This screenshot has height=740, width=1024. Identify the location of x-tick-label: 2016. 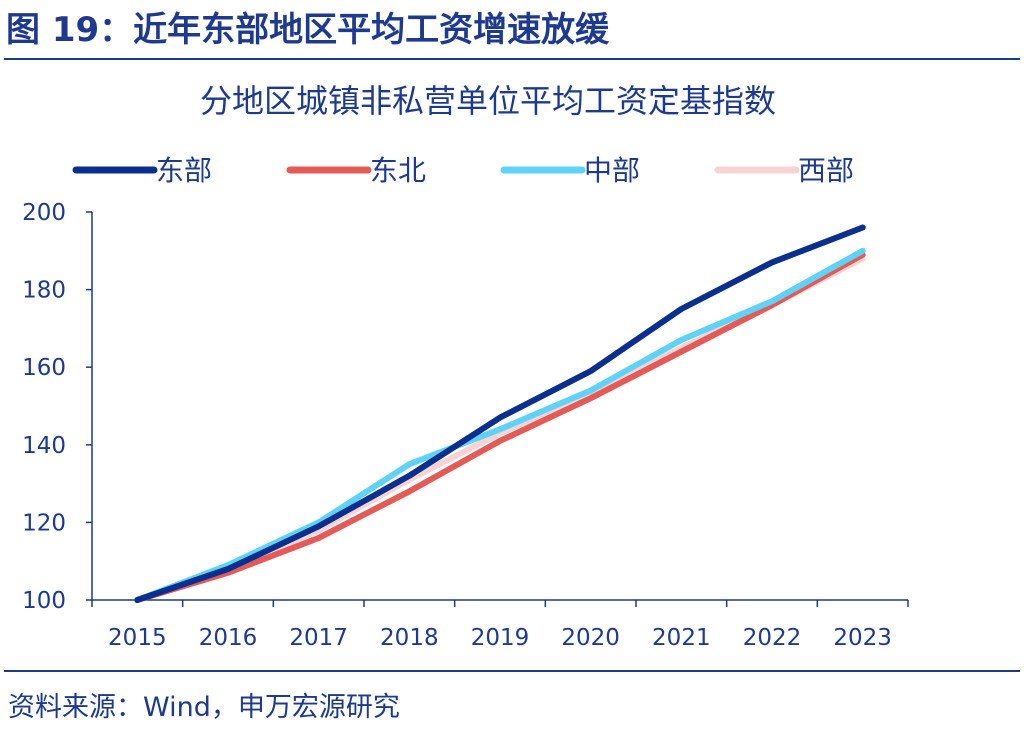
(228, 638).